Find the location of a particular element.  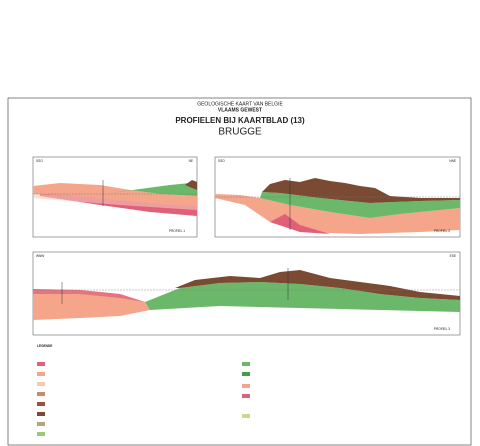

orientation: NE is located at coordinates (191, 161).